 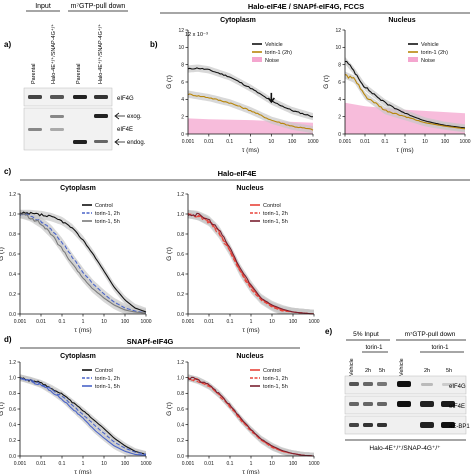 I want to click on y-tick-label: 1.0, so click(x=180, y=378).